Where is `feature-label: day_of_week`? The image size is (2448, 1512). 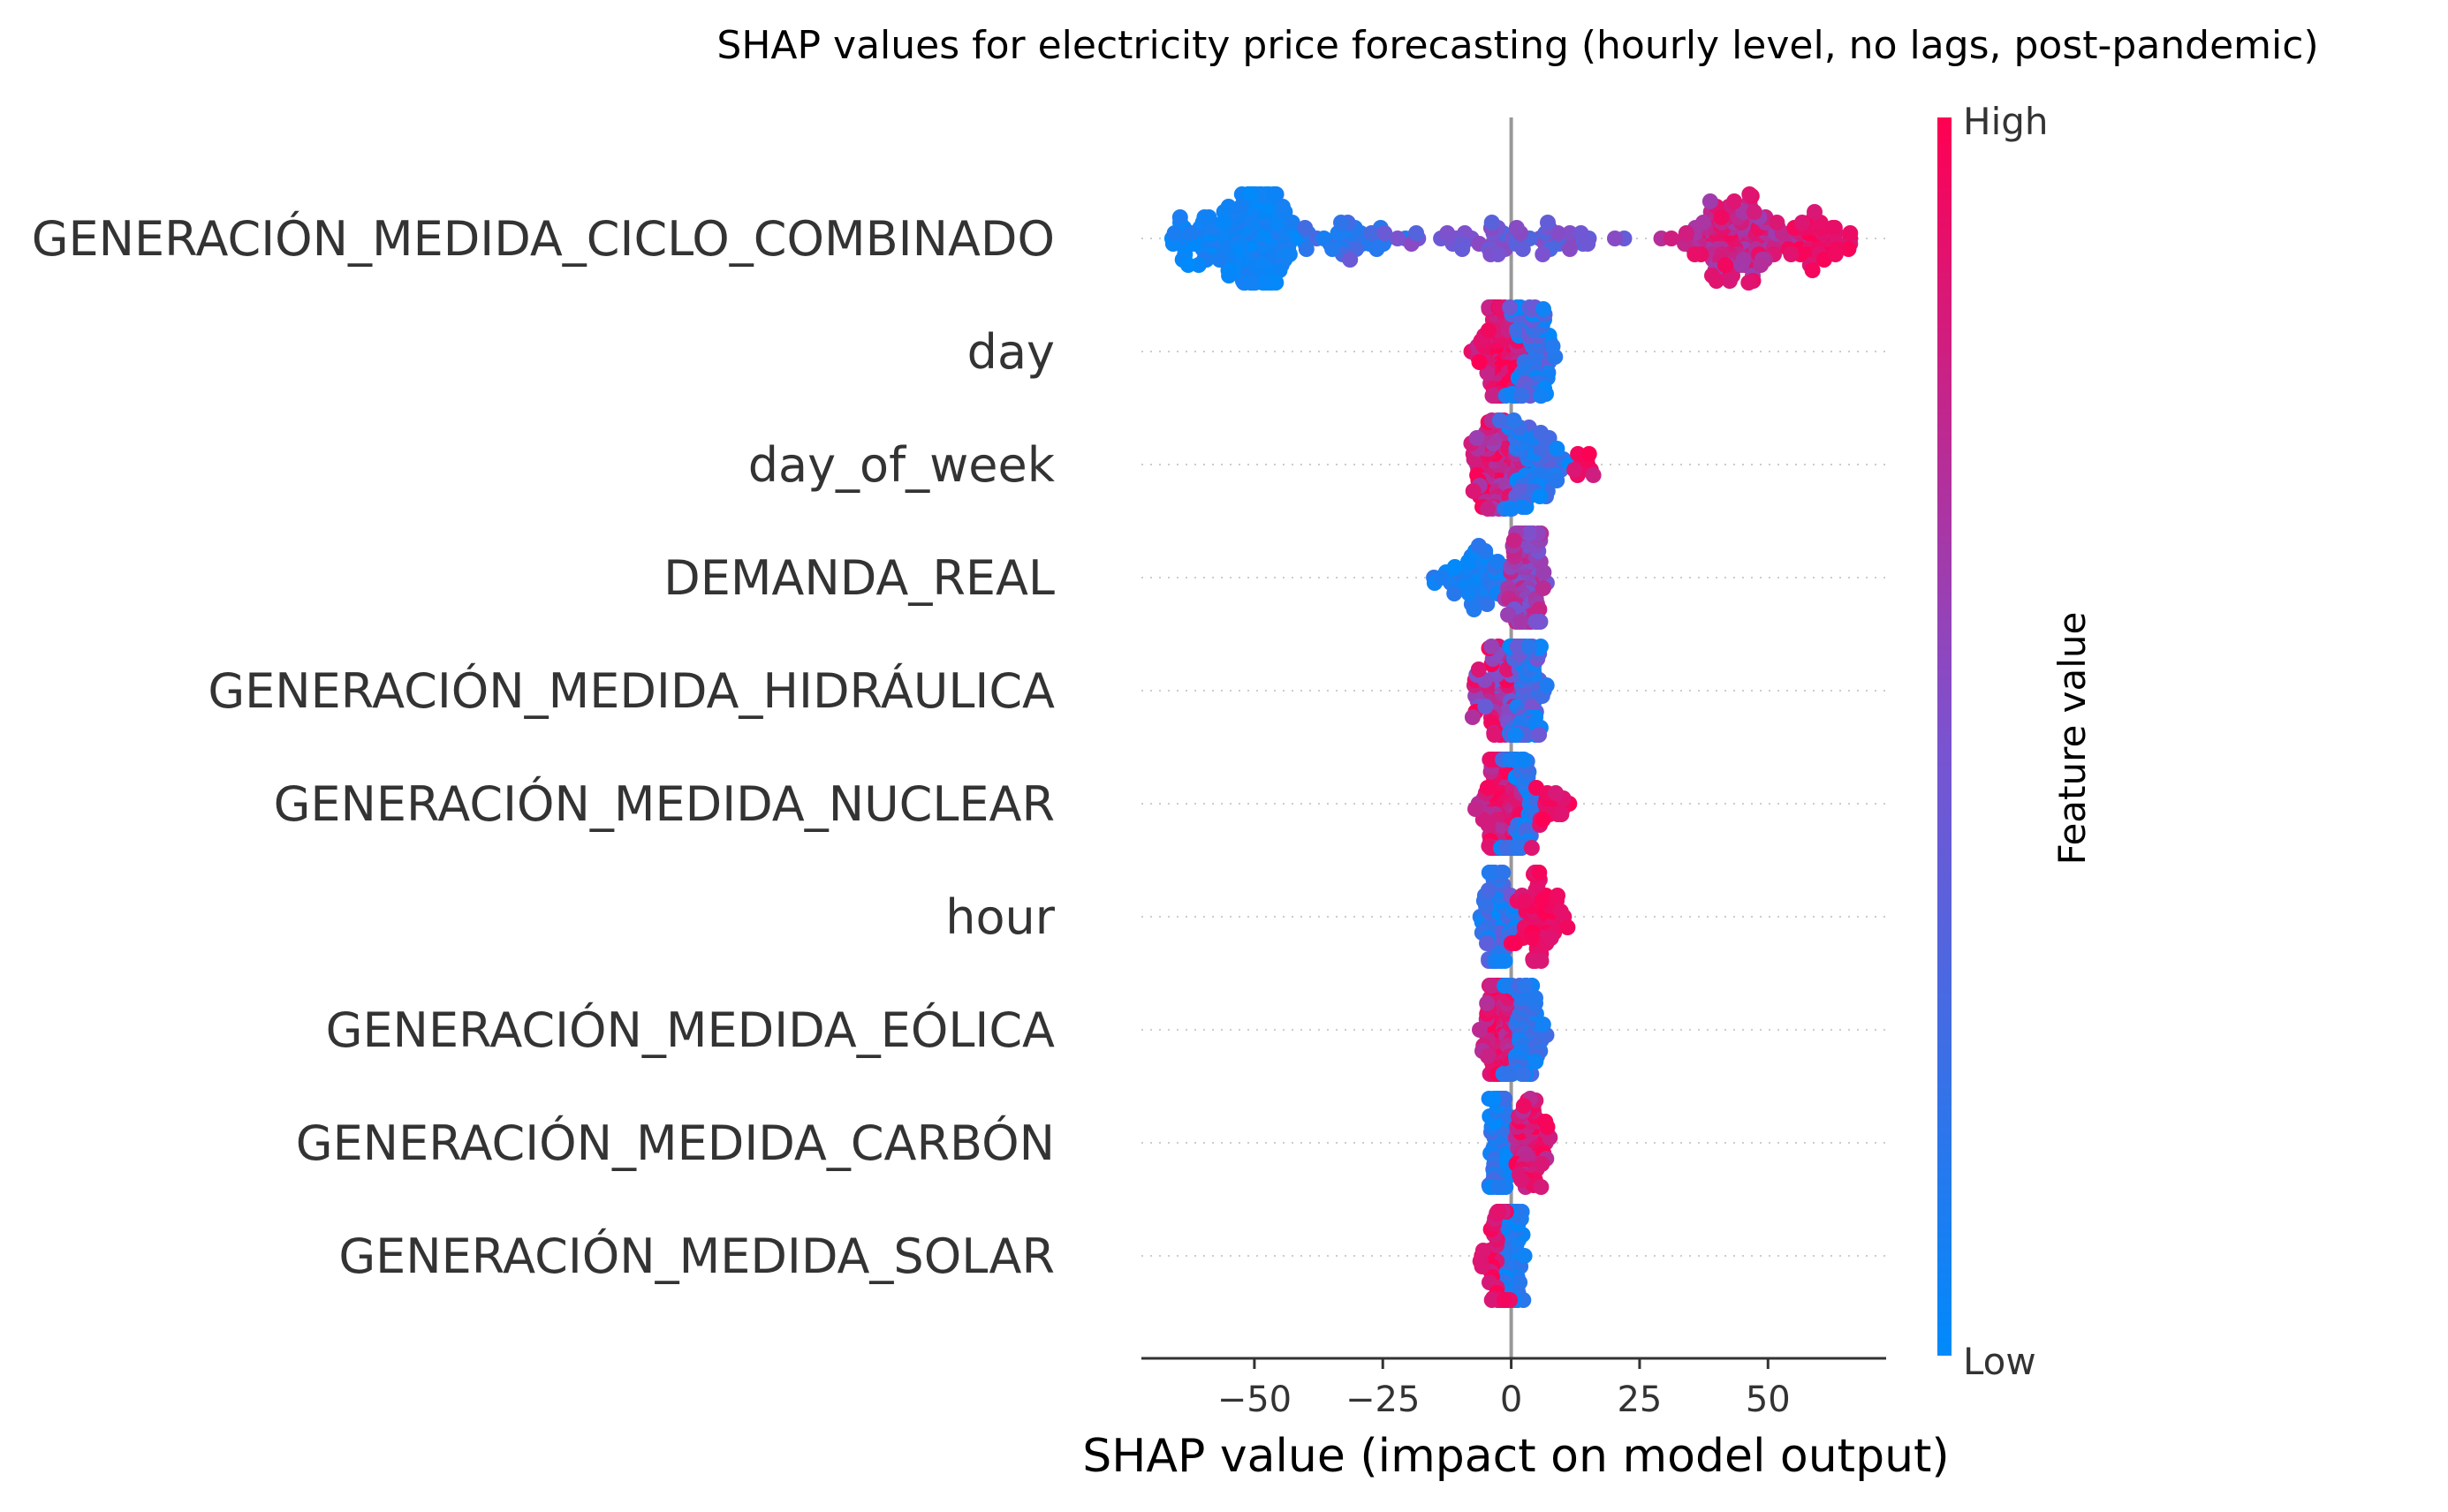
feature-label: day_of_week is located at coordinates (902, 465).